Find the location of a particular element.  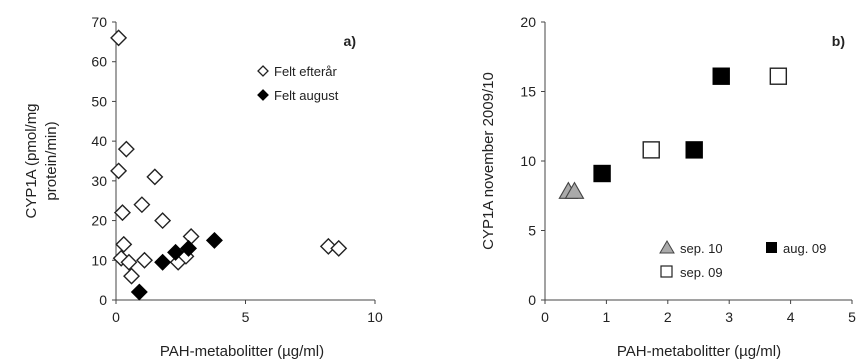

panel-a-y-tick-label: 50 is located at coordinates (99, 101).